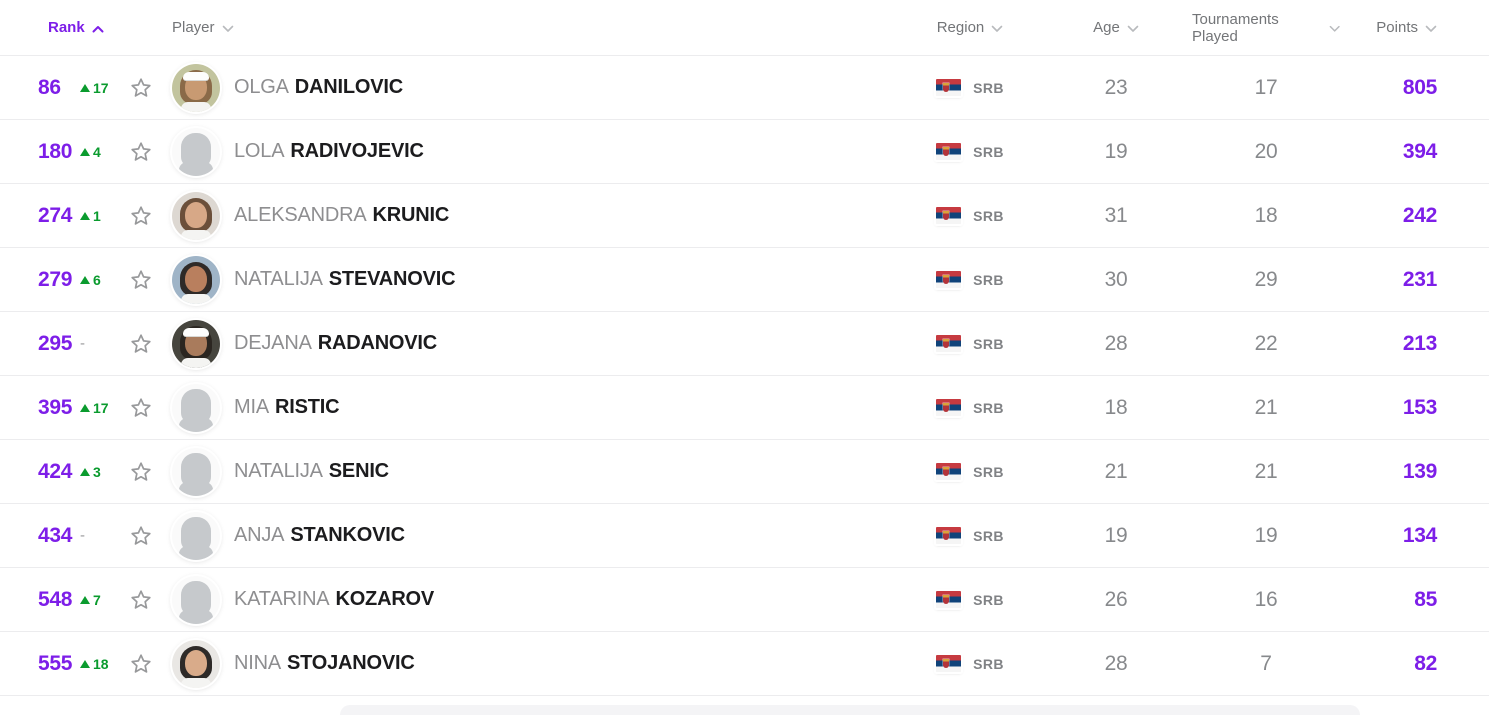 Image resolution: width=1489 pixels, height=715 pixels. I want to click on table-row: 86 17 OLGA DANILOVIC SRB 23 17 805, so click(744, 88).